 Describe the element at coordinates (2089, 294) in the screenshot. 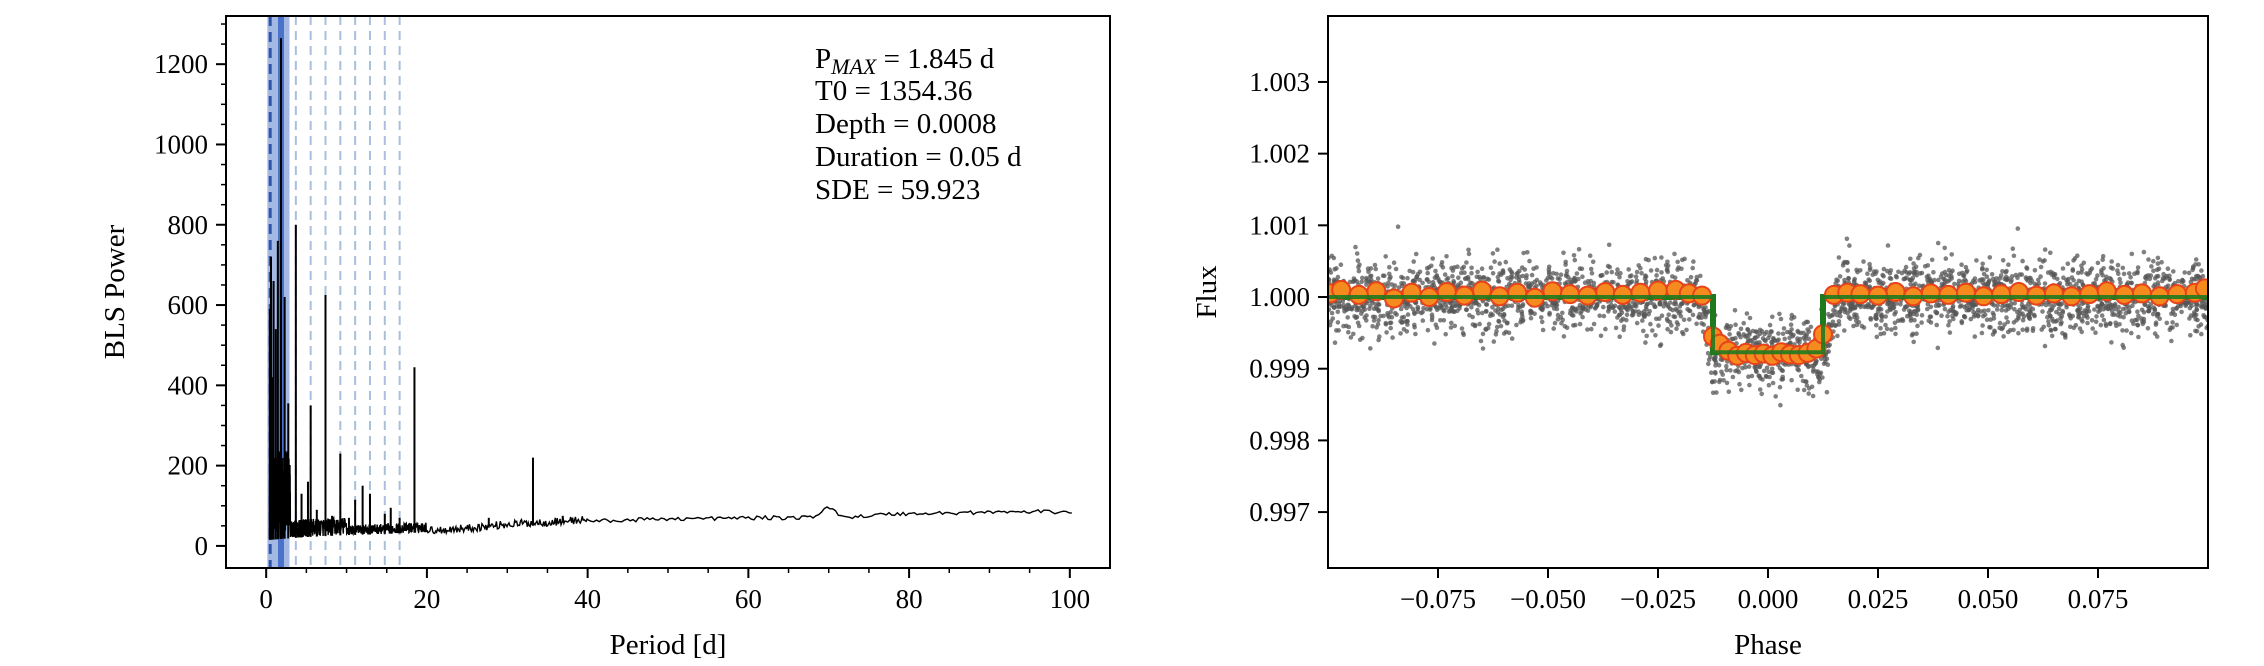

I see `binned-flux-point` at that location.